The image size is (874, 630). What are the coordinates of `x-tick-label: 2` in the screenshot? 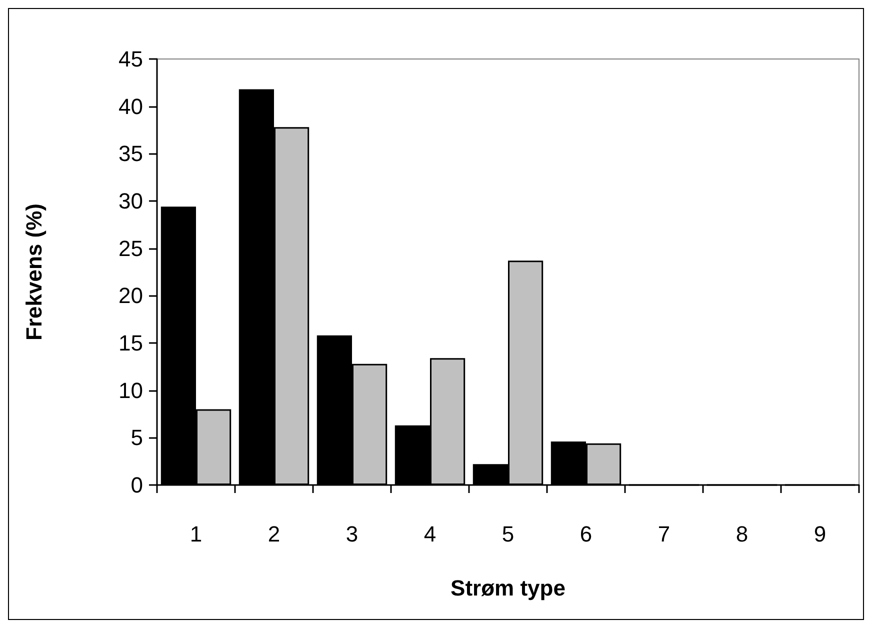 It's located at (274, 534).